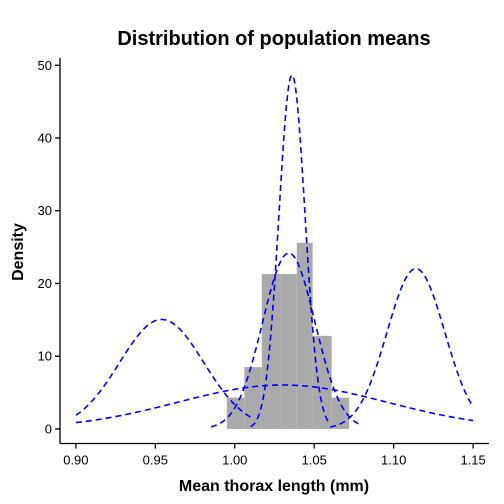  Describe the element at coordinates (472, 460) in the screenshot. I see `x-tick-label: 1.15` at that location.